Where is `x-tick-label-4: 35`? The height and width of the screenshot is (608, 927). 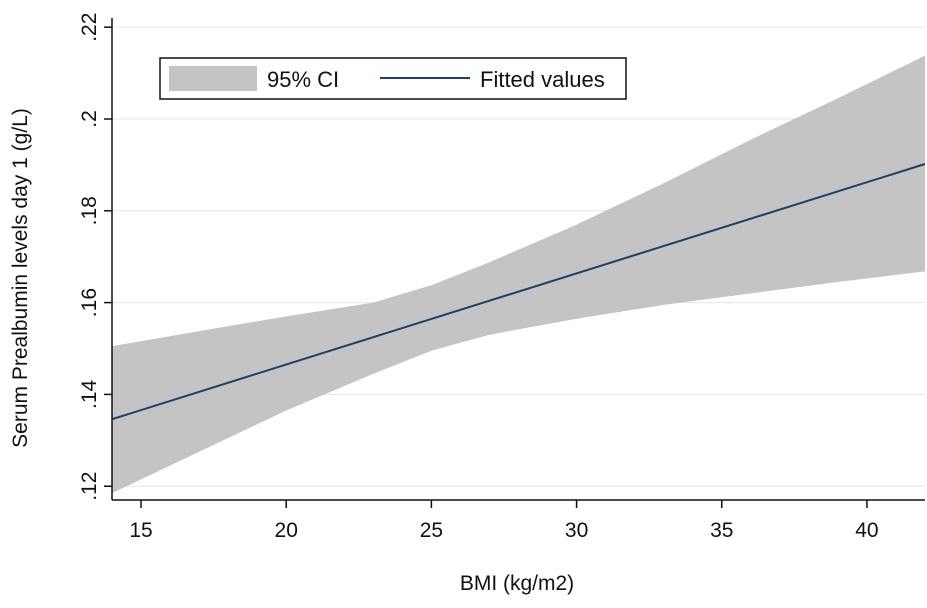 x-tick-label-4: 35 is located at coordinates (721, 530).